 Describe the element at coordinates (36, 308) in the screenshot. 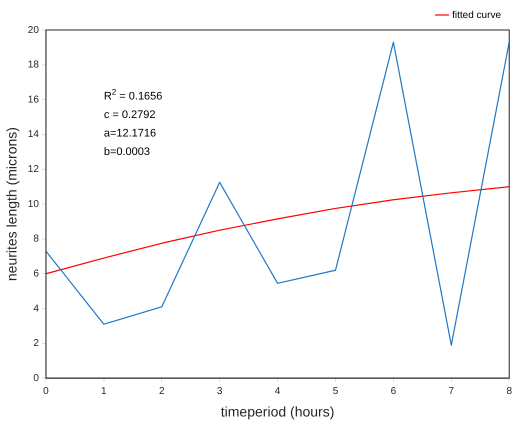

I see `y-tick-label: 4` at that location.